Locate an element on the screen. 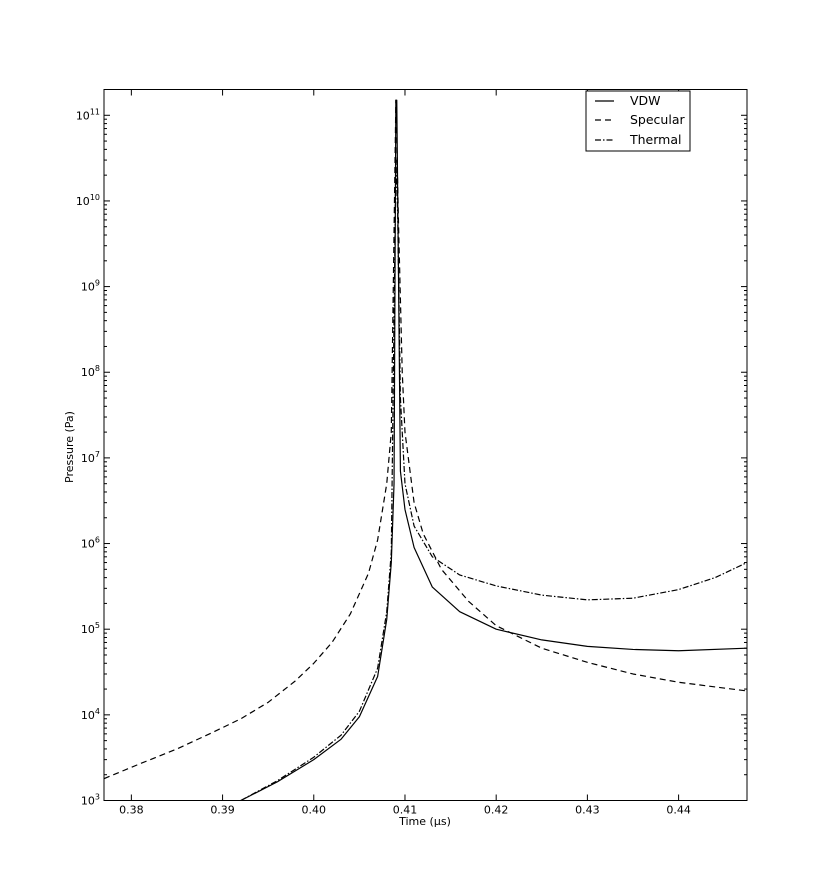 This screenshot has width=830, height=890. legend: VDW Specular Thermal is located at coordinates (638, 121).